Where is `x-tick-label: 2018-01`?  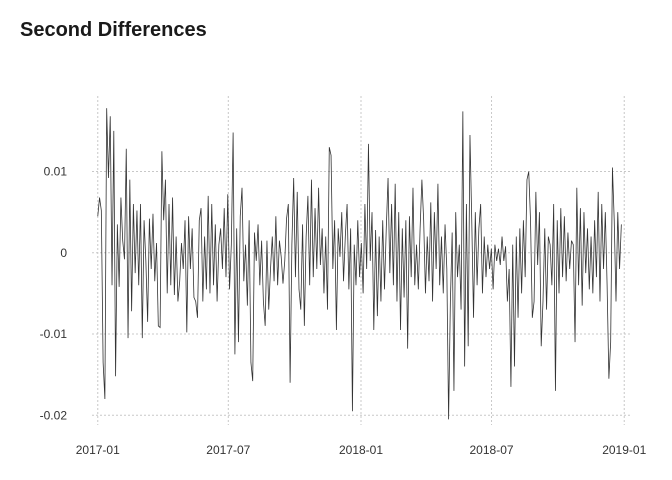 x-tick-label: 2018-01 is located at coordinates (361, 450).